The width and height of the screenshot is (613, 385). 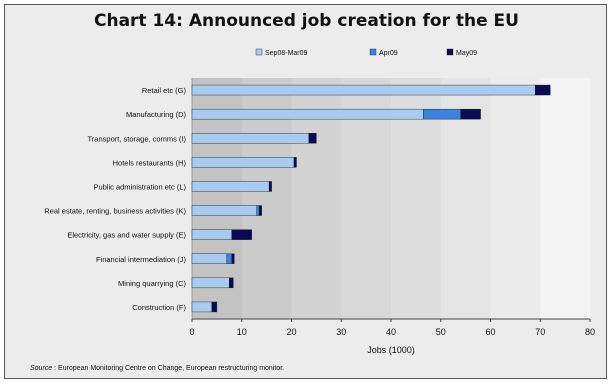 I want to click on category-label: Financial intermediation (J), so click(x=141, y=259).